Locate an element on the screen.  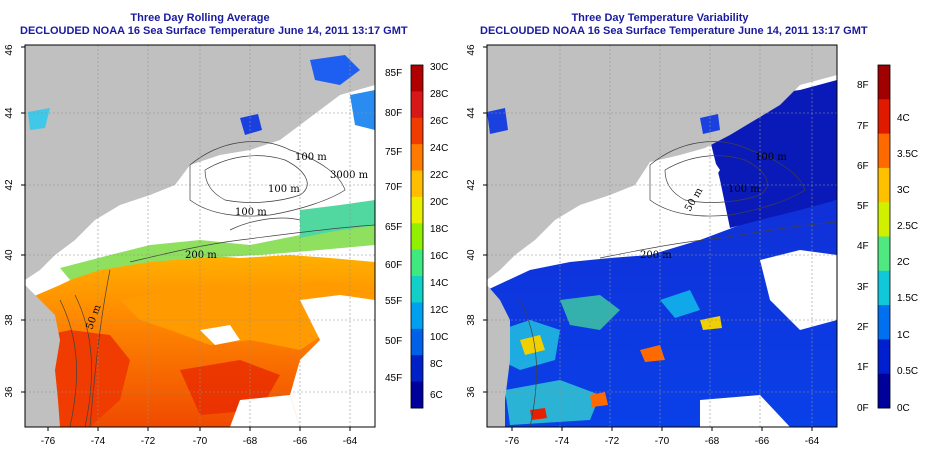
colorbar-label-f: 55F is located at coordinates (393, 301).